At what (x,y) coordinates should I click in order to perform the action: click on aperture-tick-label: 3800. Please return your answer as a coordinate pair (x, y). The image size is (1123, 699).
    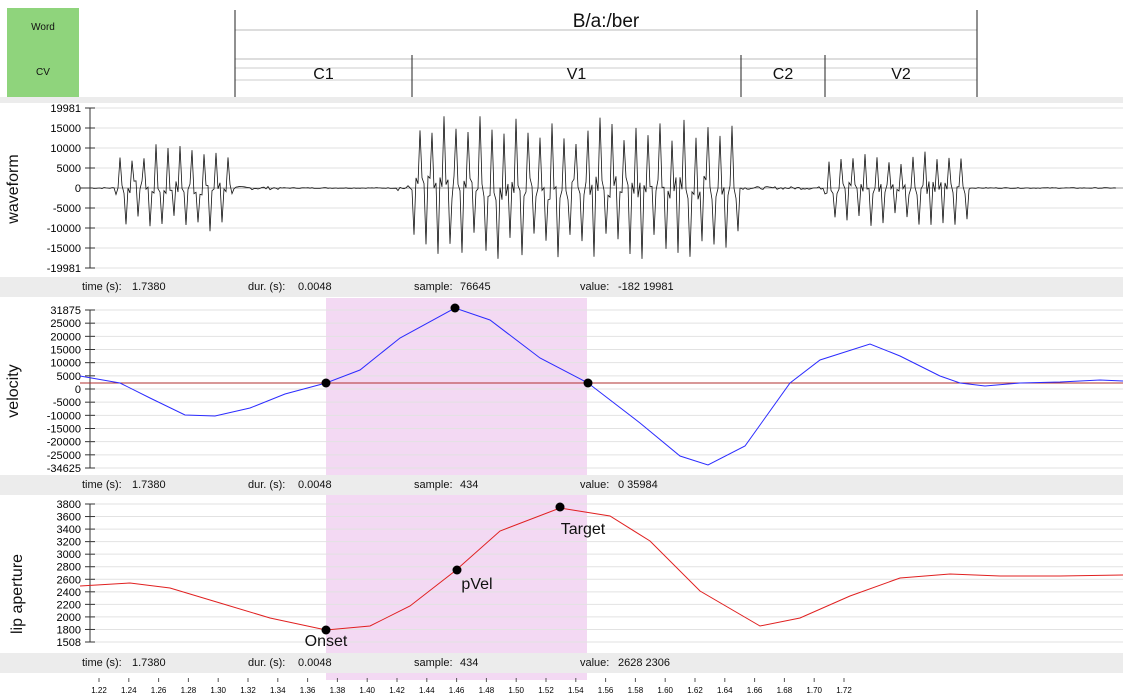
    Looking at the image, I should click on (69, 505).